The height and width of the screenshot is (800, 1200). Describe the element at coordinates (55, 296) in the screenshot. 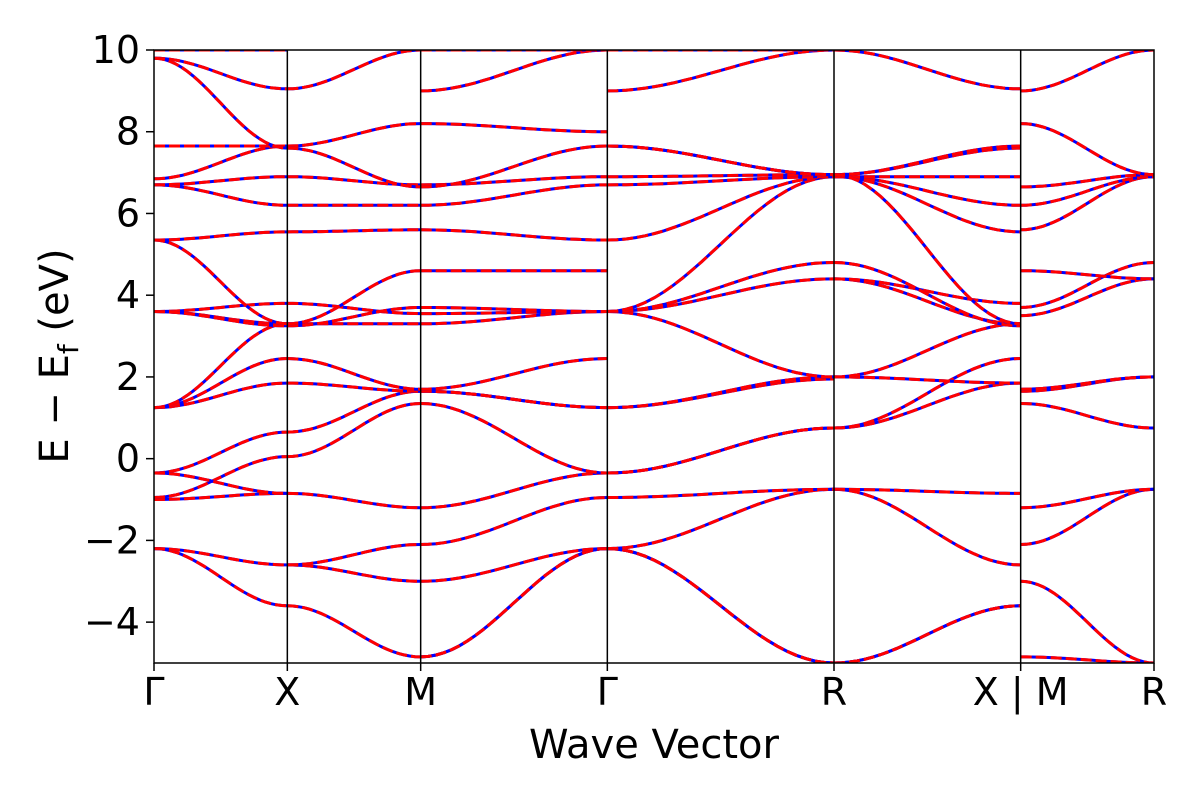

I see `y-axis-label-unit: (eV)` at that location.